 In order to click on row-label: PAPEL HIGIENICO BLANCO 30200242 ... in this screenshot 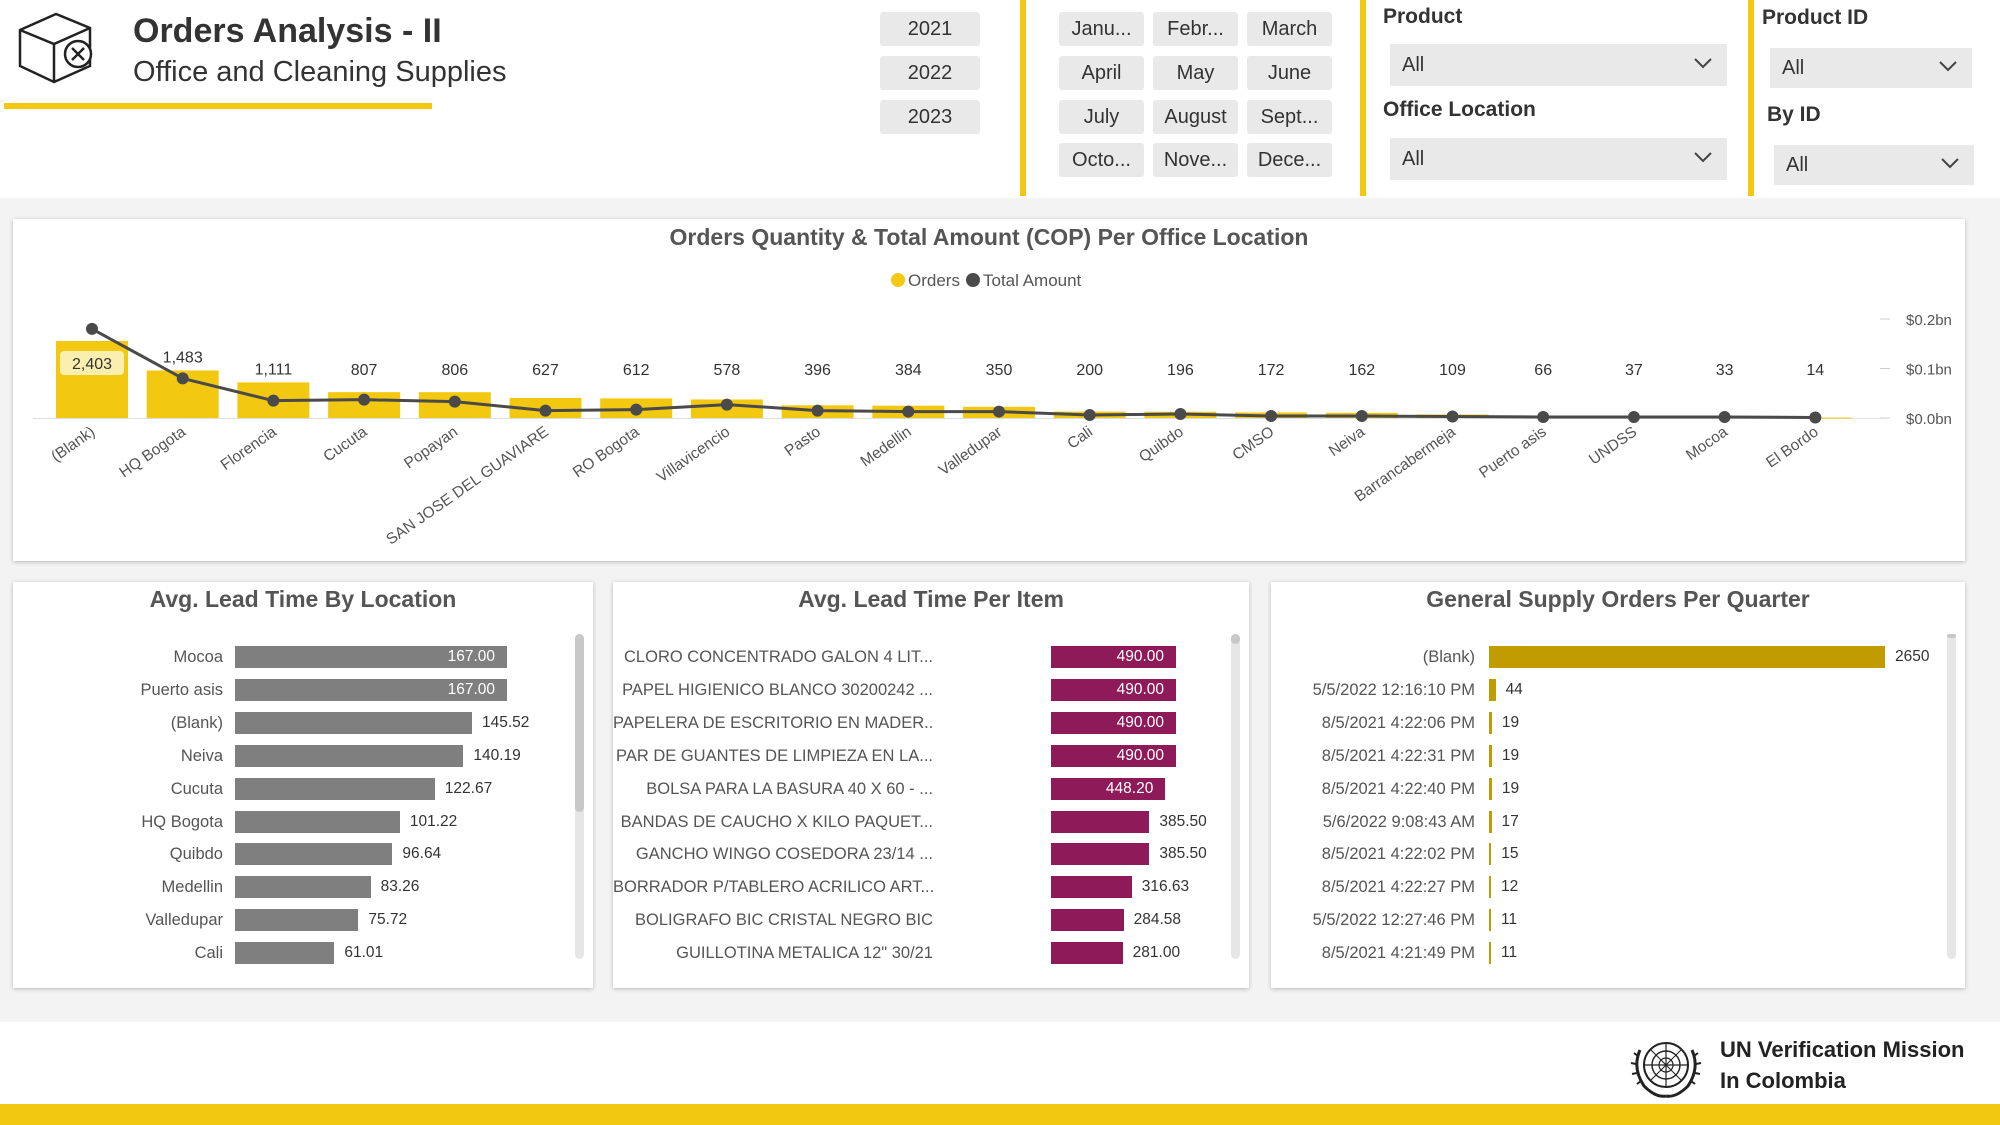, I will do `click(777, 689)`.